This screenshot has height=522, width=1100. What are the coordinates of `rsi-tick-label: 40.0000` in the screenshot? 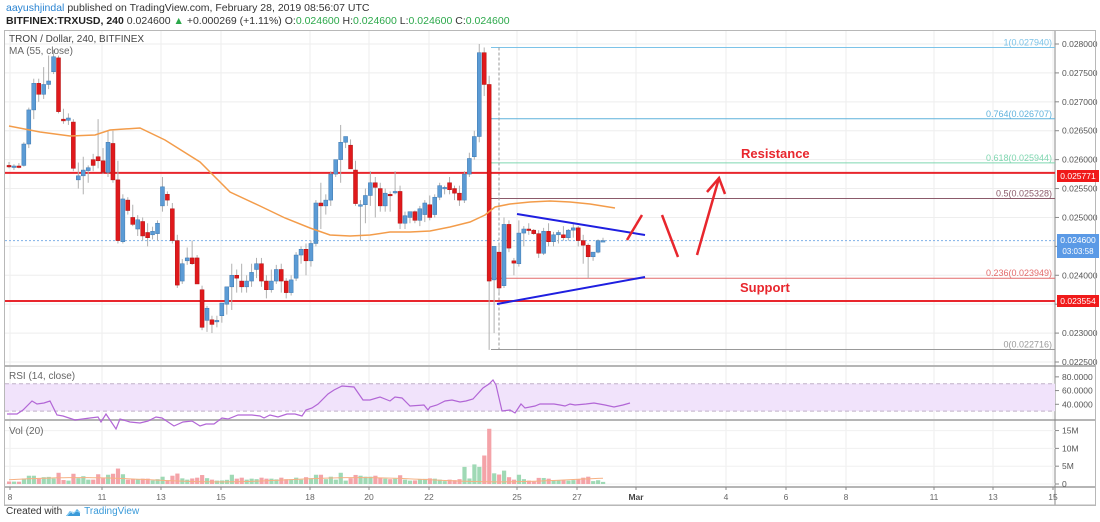 It's located at (1077, 404).